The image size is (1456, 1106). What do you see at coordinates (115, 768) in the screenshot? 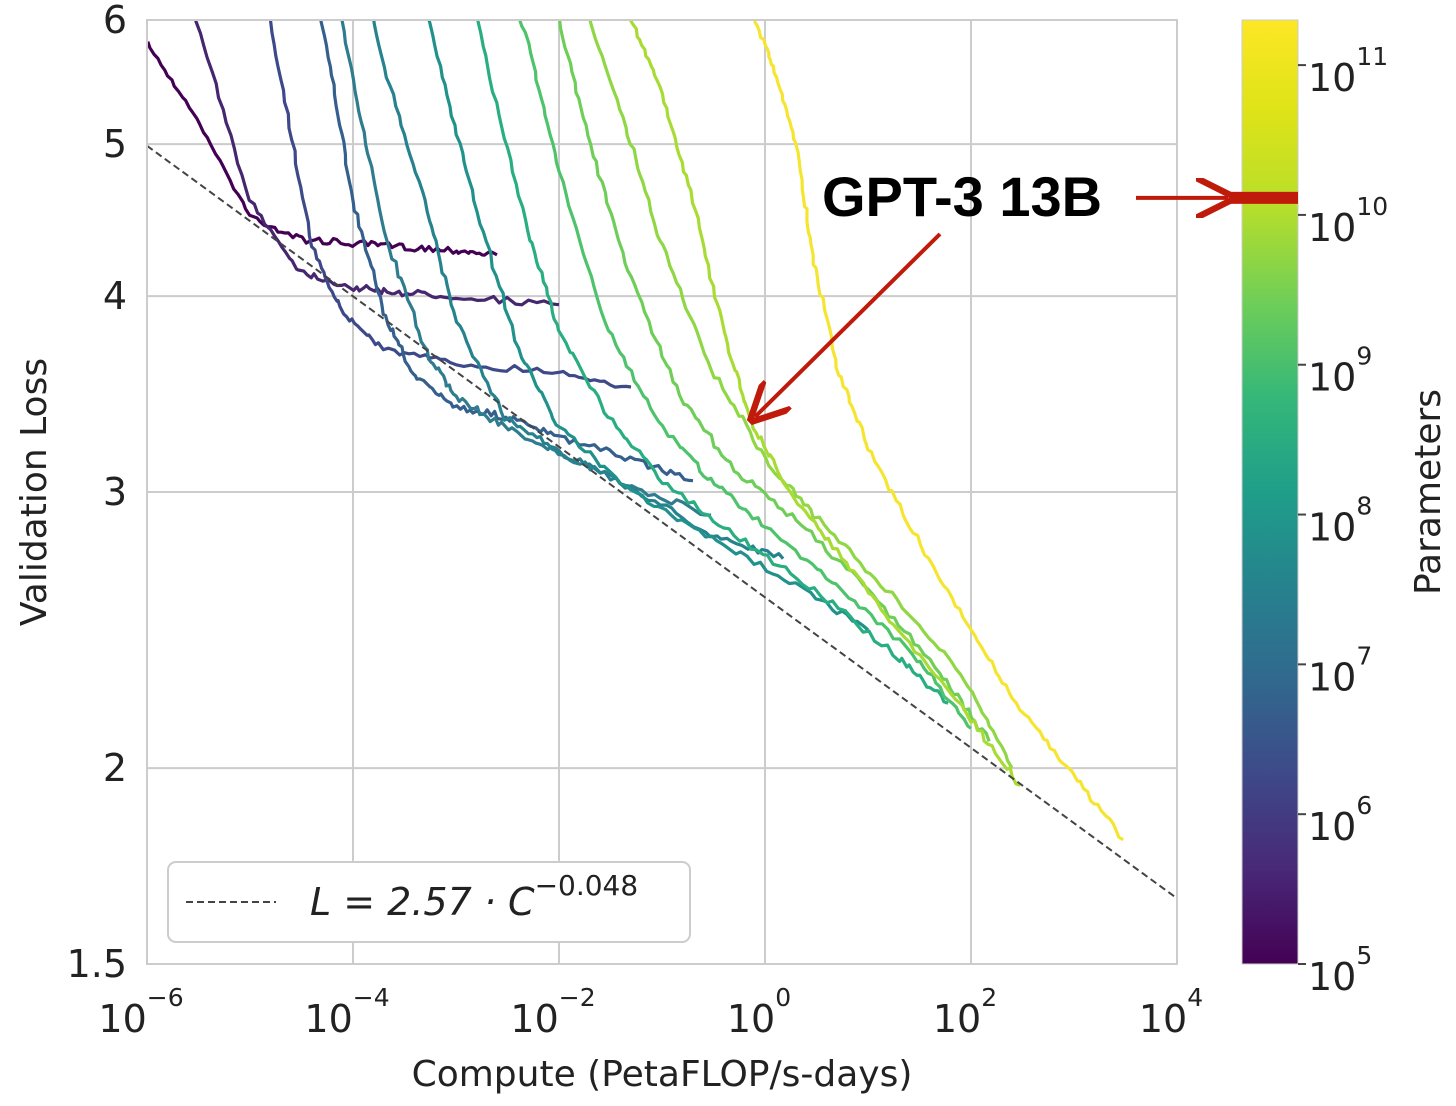
I see `y-tick-label: 2` at bounding box center [115, 768].